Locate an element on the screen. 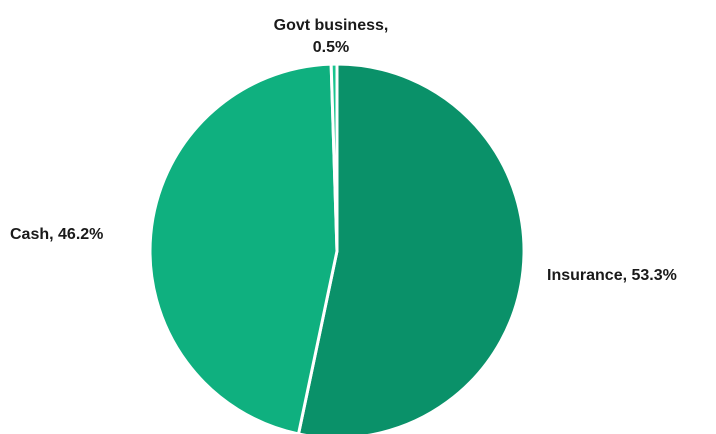  pie-slice-govt-business is located at coordinates (334, 157).